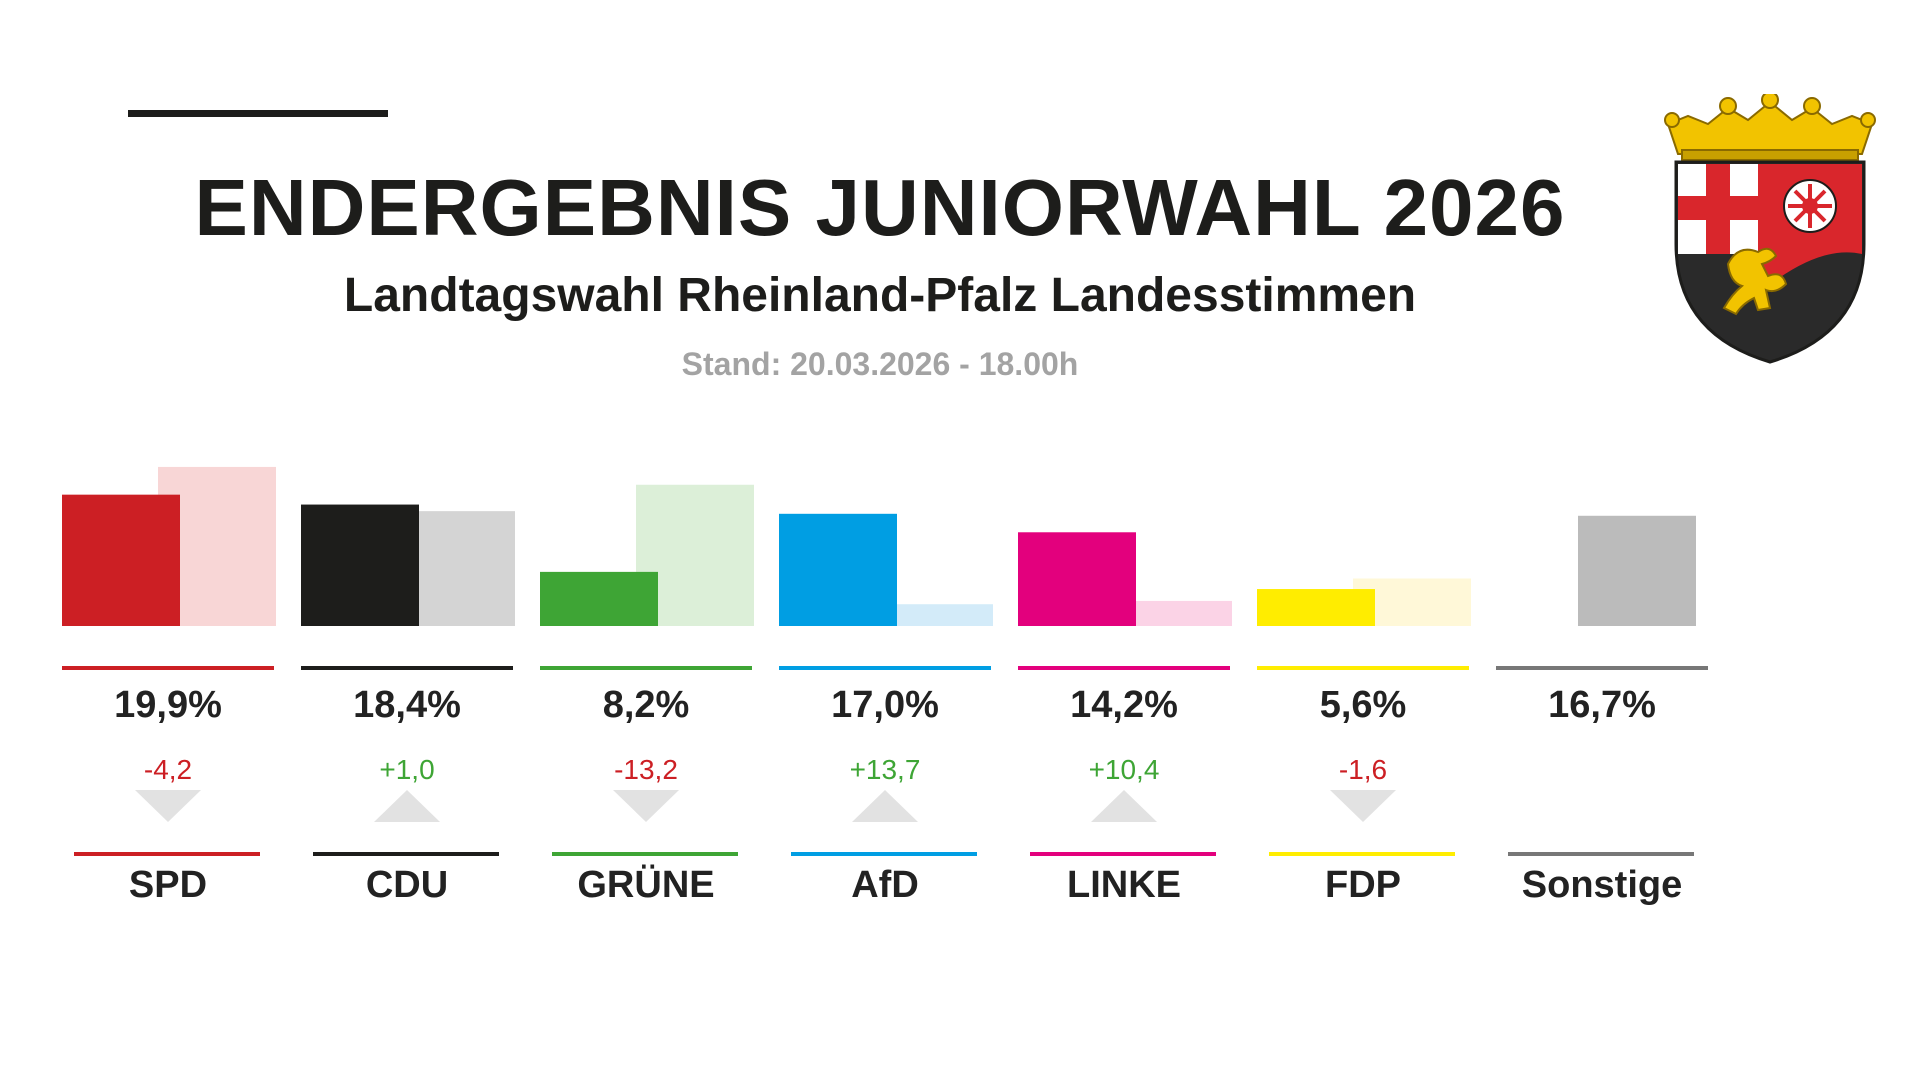  Describe the element at coordinates (407, 806) in the screenshot. I see `triangle-up-icon-cdu` at that location.